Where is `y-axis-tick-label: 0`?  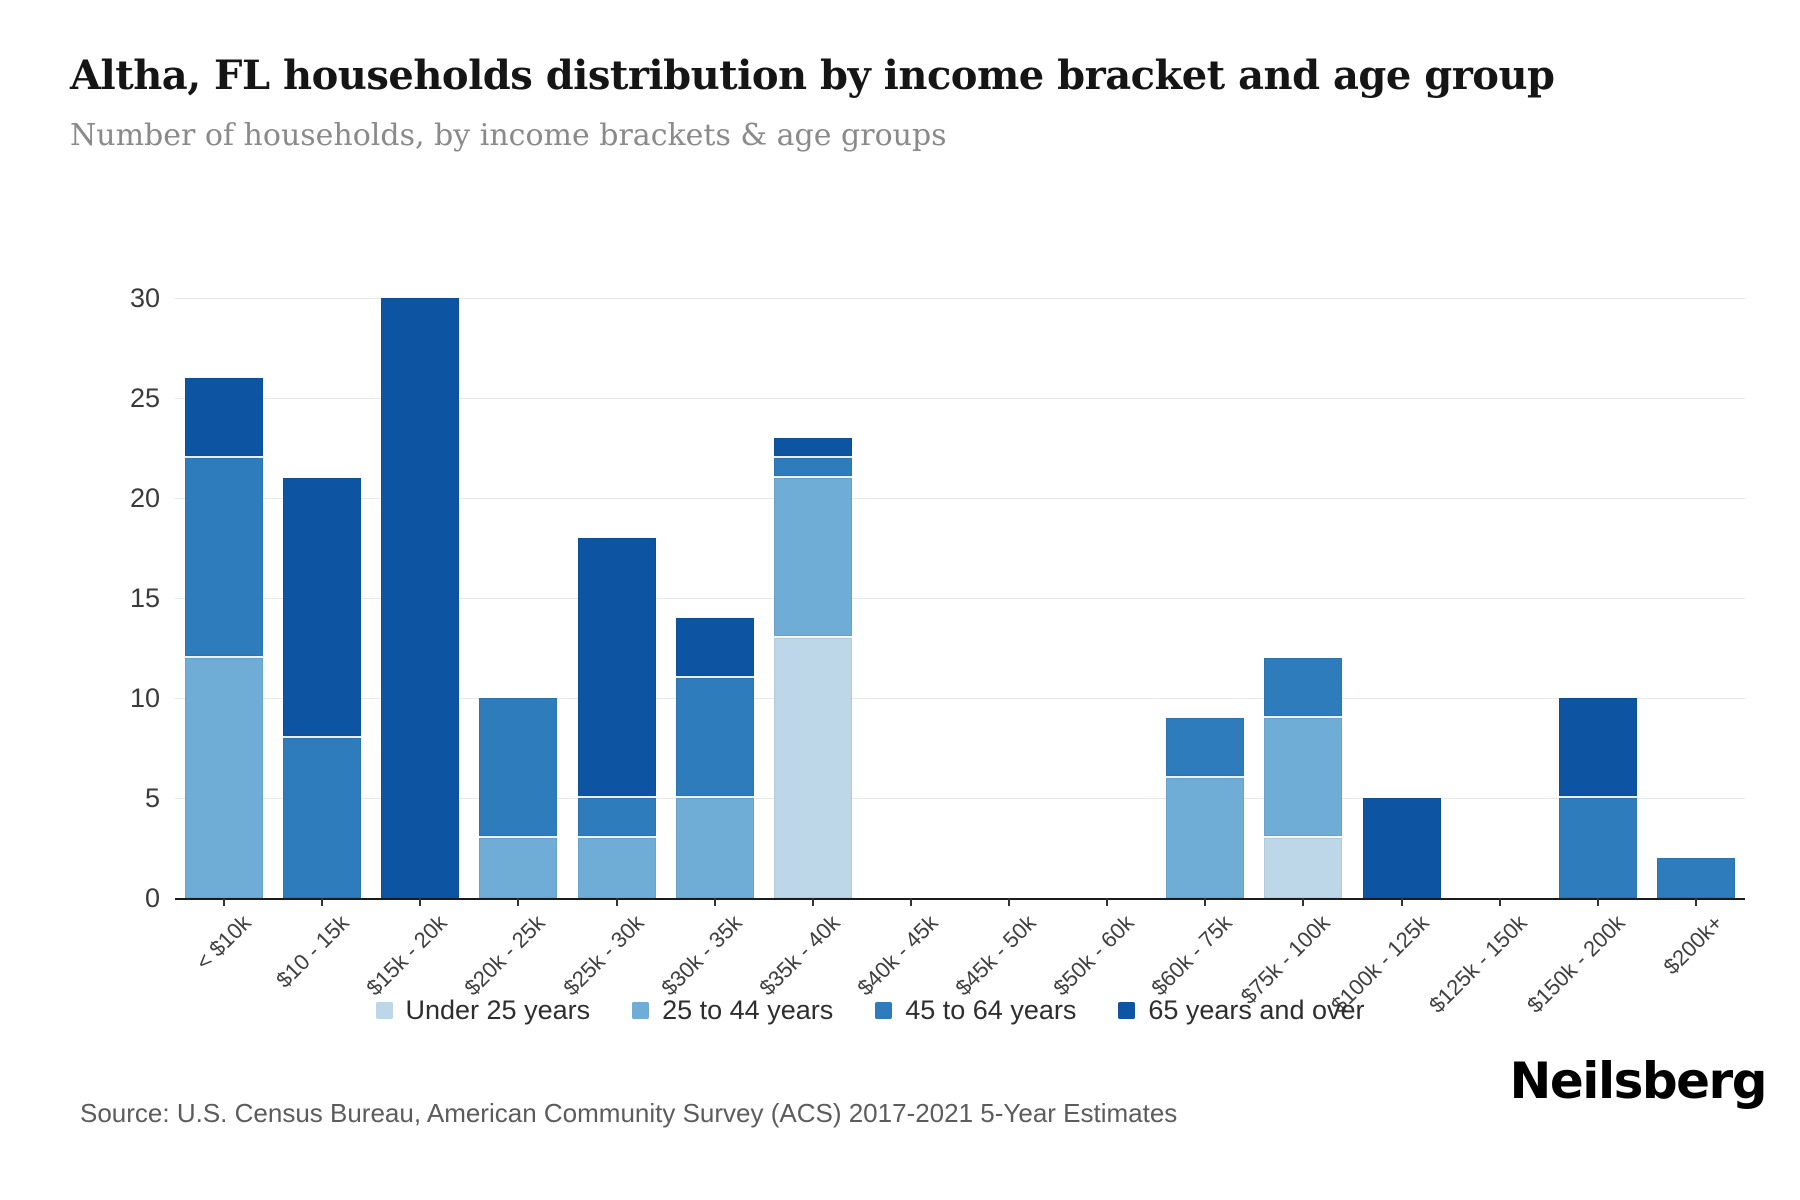 y-axis-tick-label: 0 is located at coordinates (152, 898).